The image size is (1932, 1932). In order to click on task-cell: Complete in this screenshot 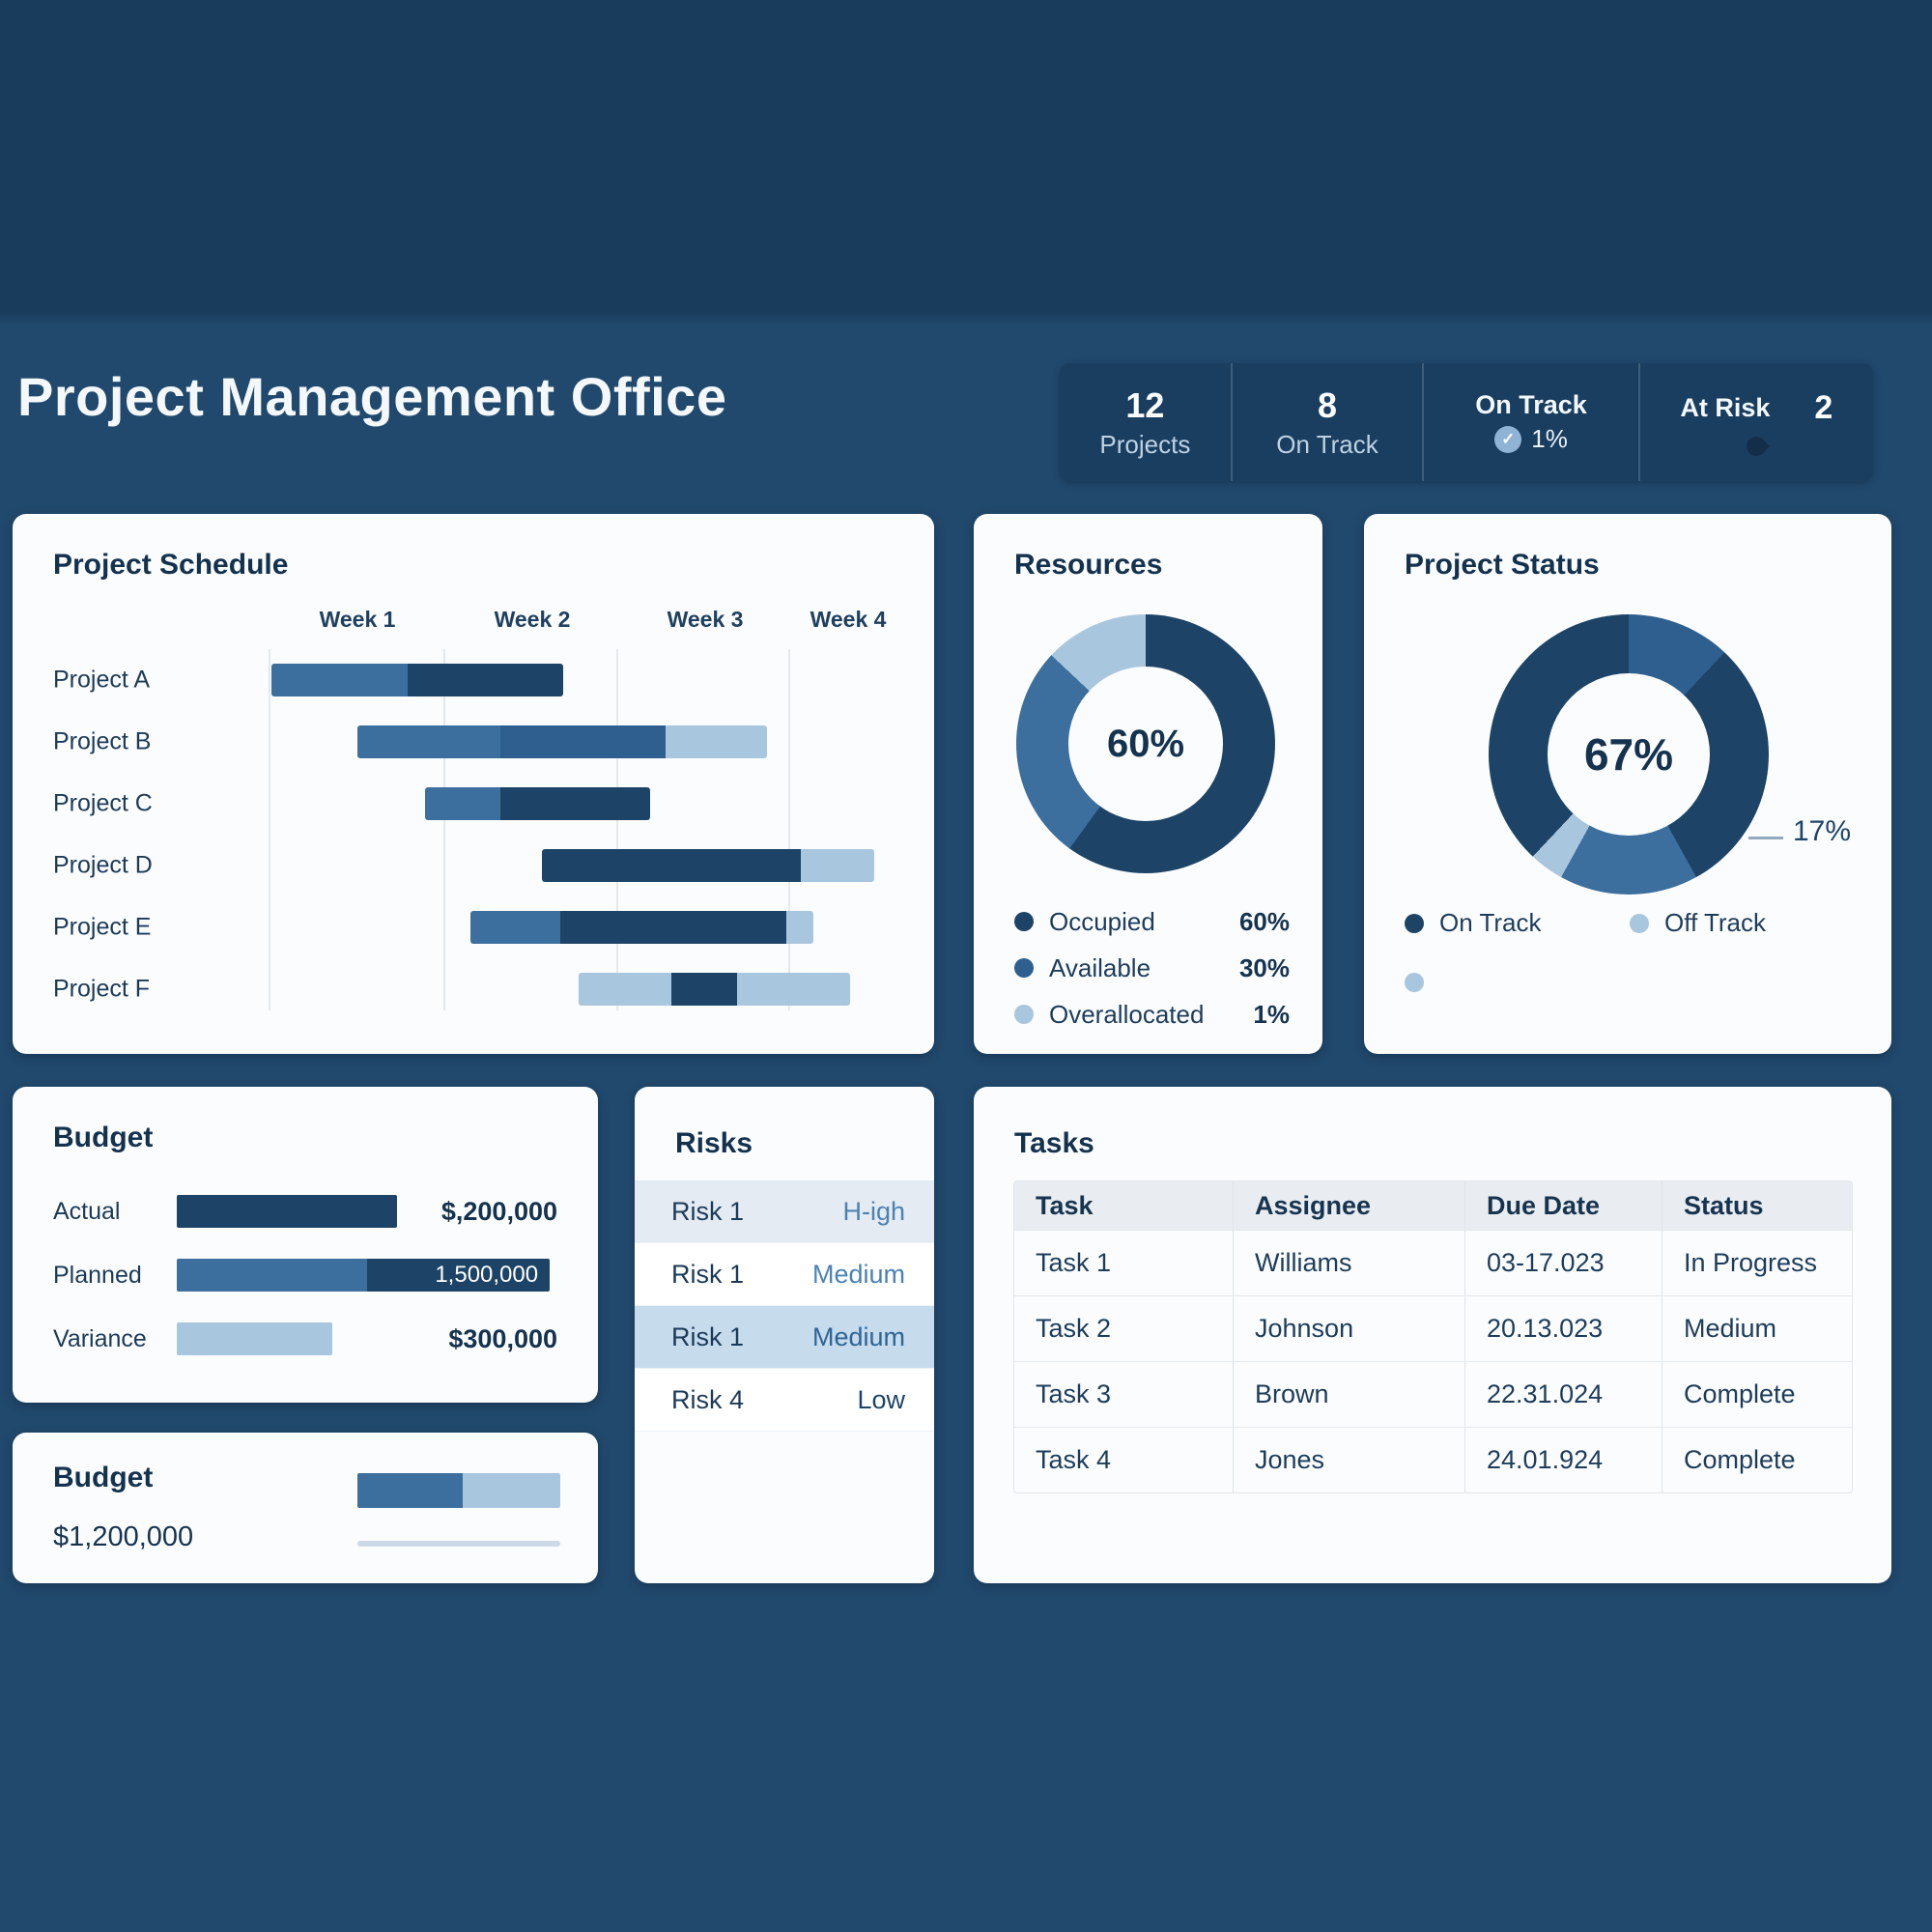, I will do `click(1740, 1459)`.